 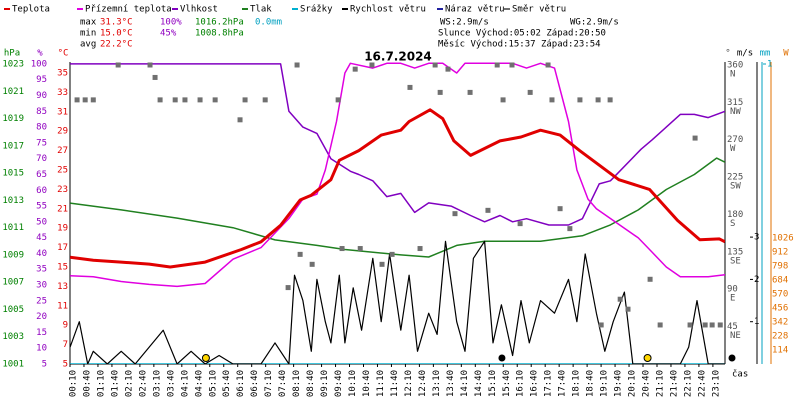 I want to click on stat-temp: 15.0°C, so click(x=116, y=34).